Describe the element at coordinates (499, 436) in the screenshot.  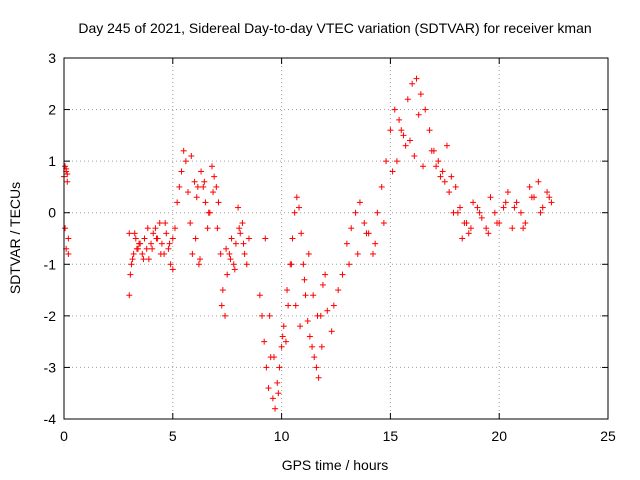
I see `x-tick-label: 20` at that location.